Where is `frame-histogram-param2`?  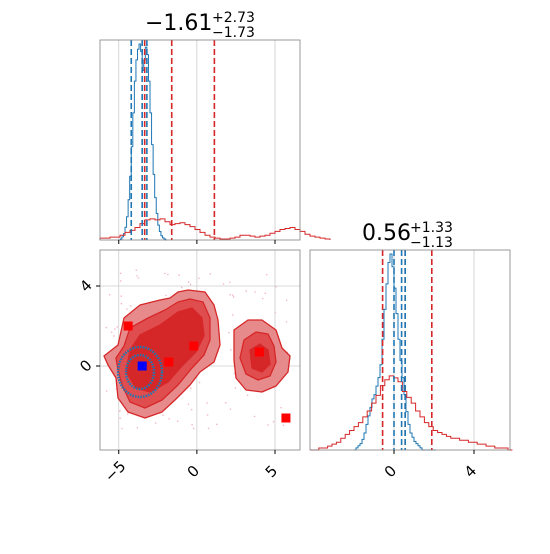
frame-histogram-param2 is located at coordinates (410, 350).